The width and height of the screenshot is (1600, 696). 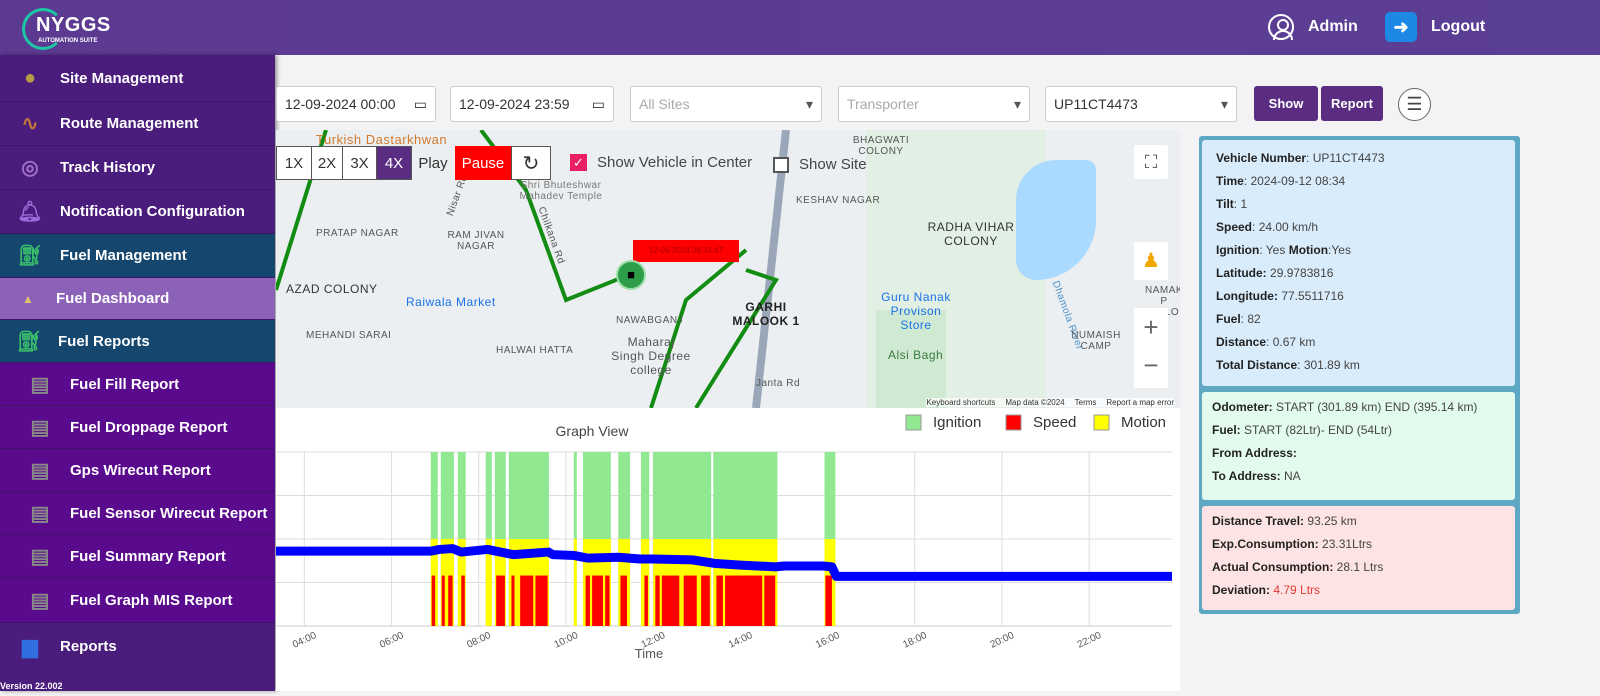 I want to click on from-date-input: 12-09-2024 00:00 ▭, so click(x=356, y=104).